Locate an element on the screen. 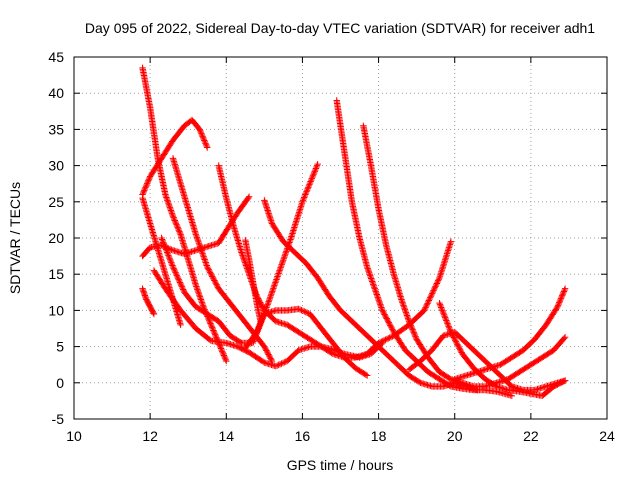  x-tick-label: 22 is located at coordinates (531, 436).